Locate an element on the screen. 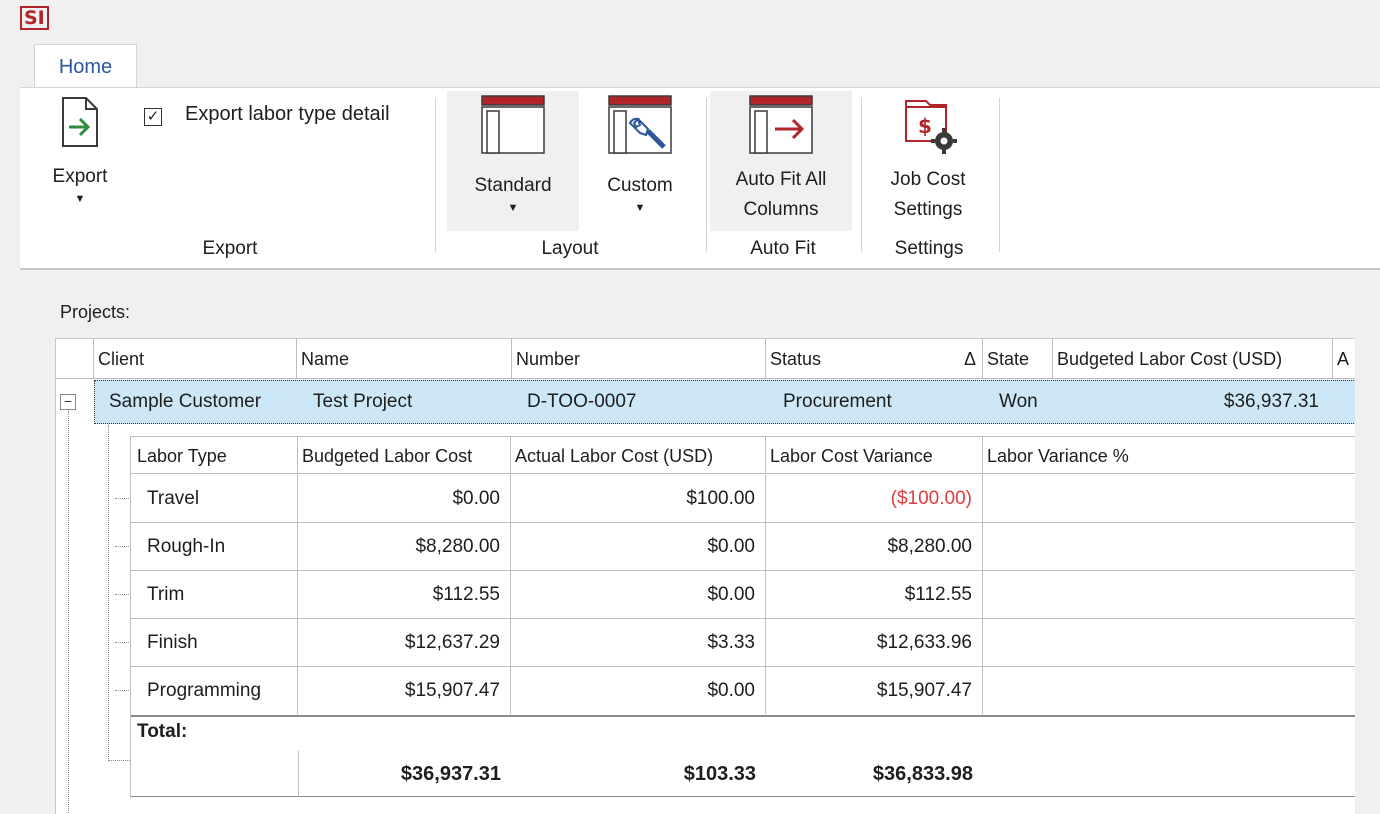  projects-label: Projects: is located at coordinates (95, 312).